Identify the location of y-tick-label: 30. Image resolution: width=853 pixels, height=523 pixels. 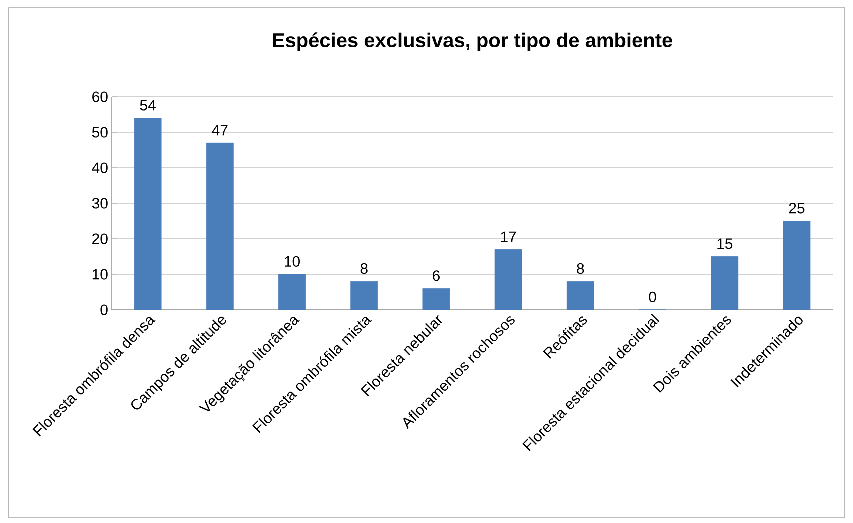
(100, 203).